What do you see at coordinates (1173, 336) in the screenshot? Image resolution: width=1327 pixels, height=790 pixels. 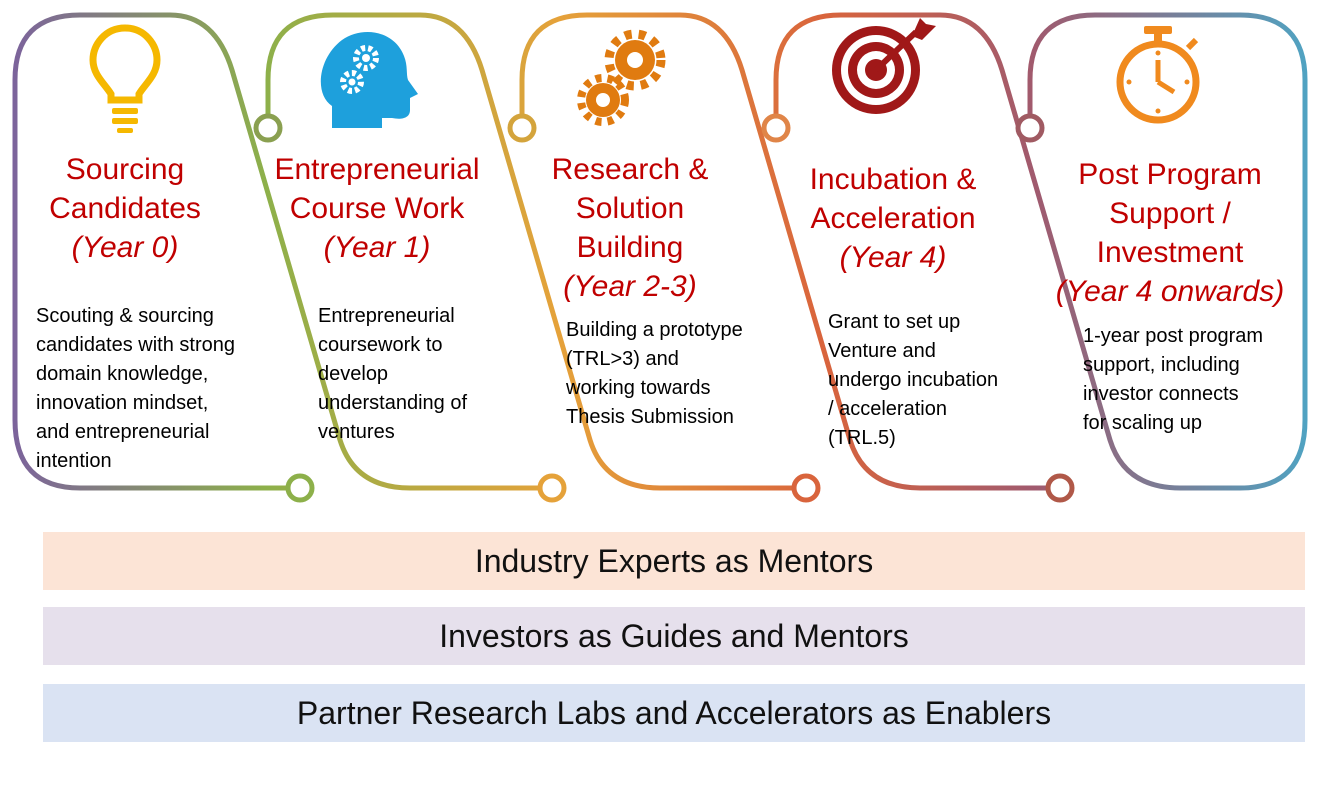 I see `desc-line: 1-year post program` at bounding box center [1173, 336].